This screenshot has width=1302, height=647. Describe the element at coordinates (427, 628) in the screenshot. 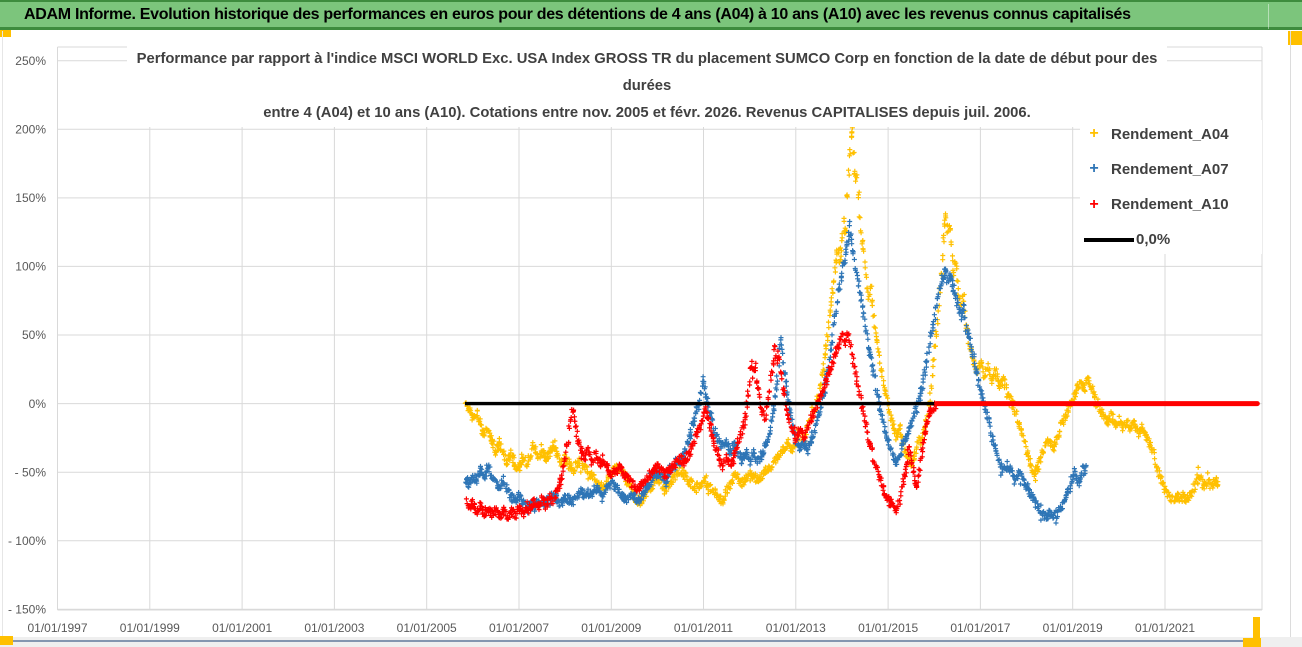

I see `svg-text: 01/01/2005` at that location.